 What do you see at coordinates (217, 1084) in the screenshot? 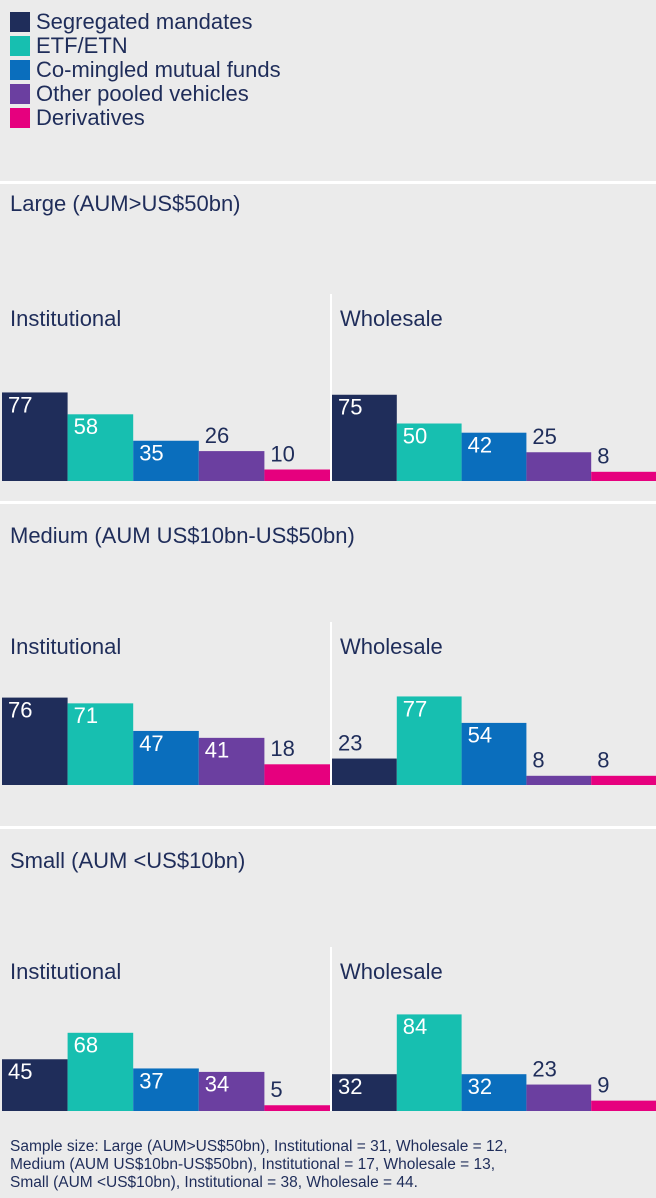
I see `value-label: 34` at bounding box center [217, 1084].